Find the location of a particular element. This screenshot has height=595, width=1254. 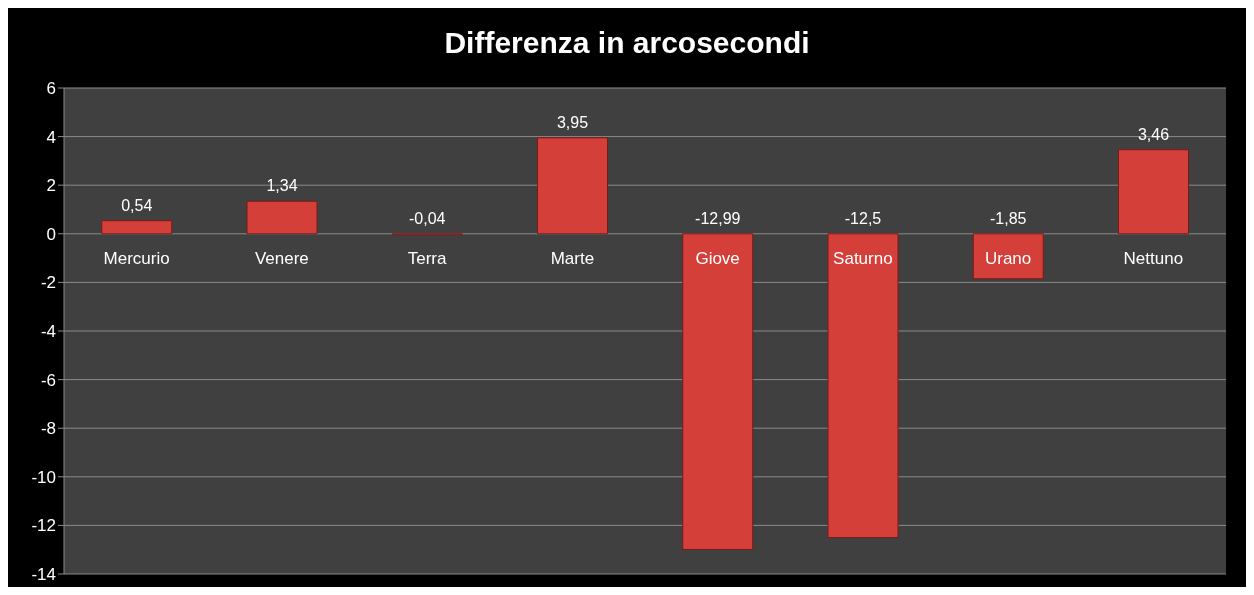

data-label: 1,34 is located at coordinates (282, 186).